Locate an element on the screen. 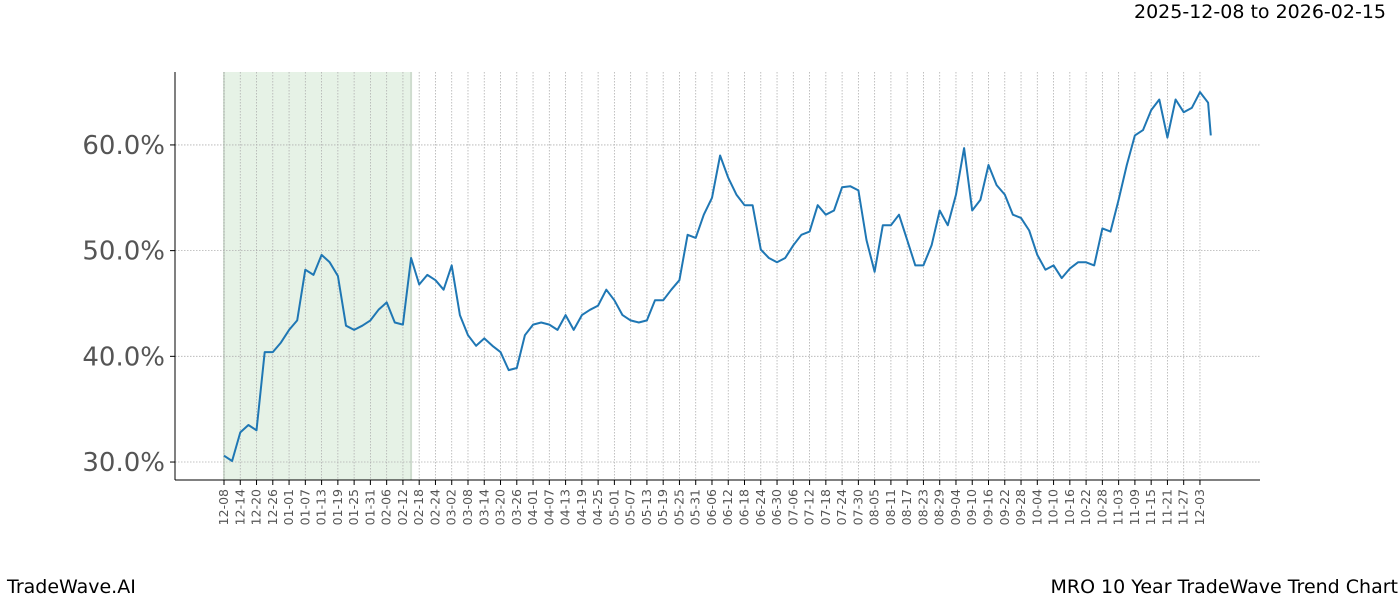 The width and height of the screenshot is (1400, 600). x-tick-label: 07-24 is located at coordinates (841, 507).